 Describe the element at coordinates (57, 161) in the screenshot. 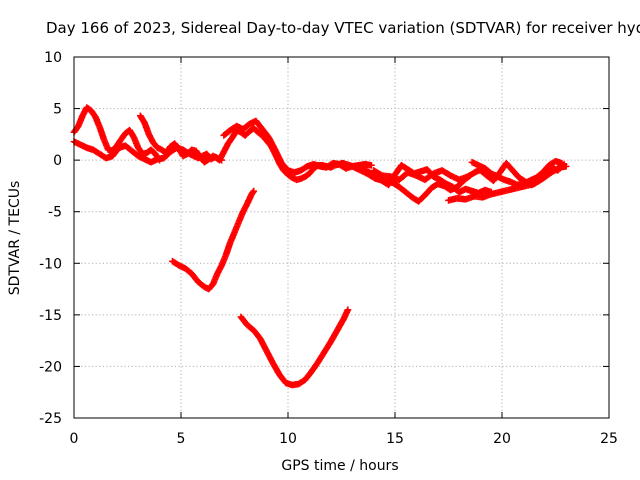

I see `y-tick-label: 0` at that location.